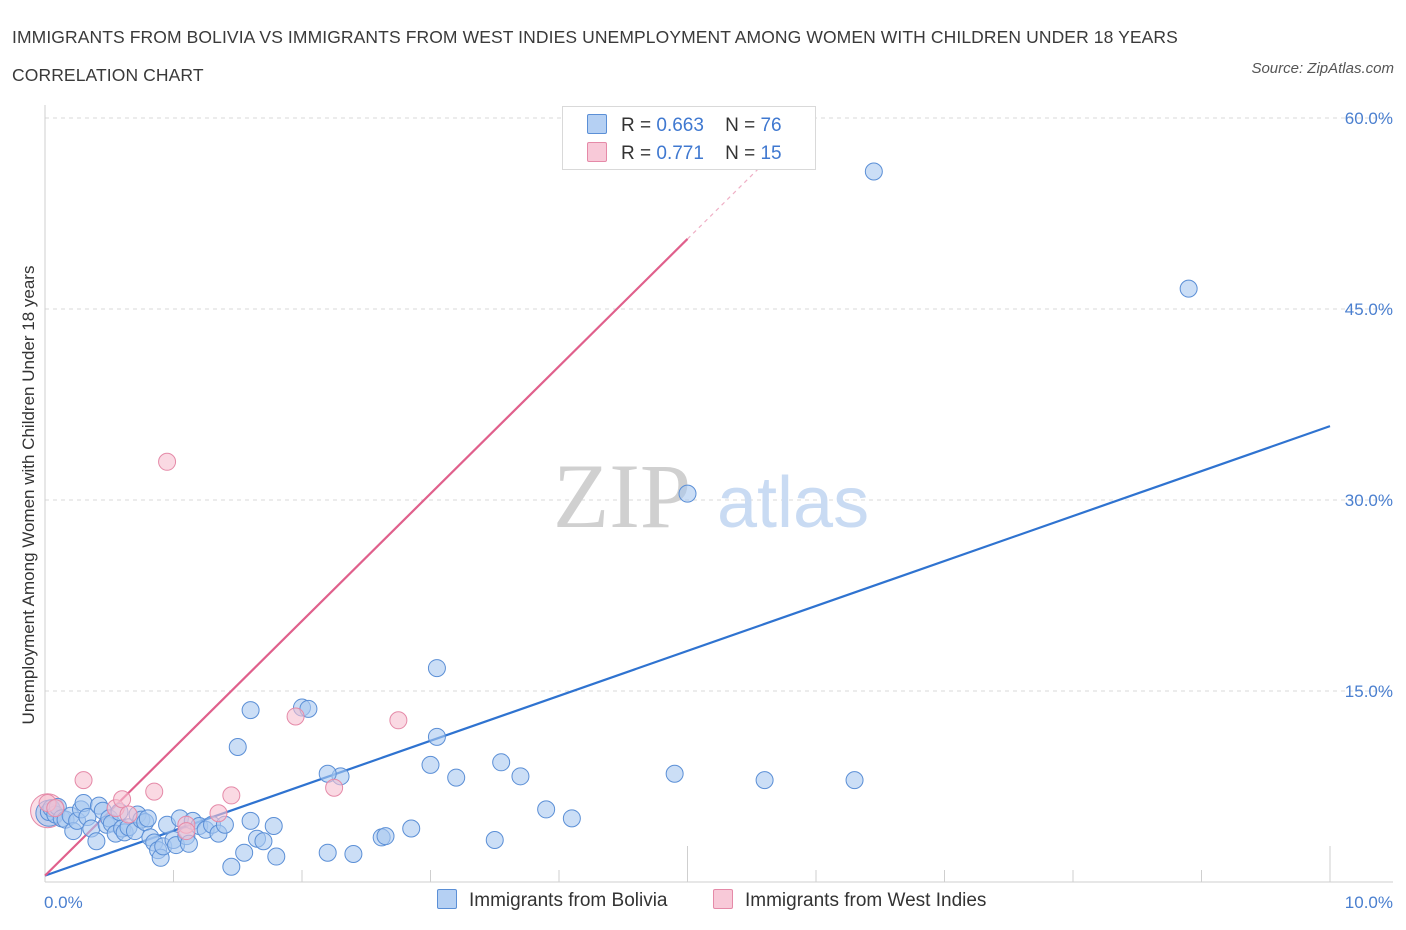 The width and height of the screenshot is (1406, 930). I want to click on legend-r-value-bolivia: 0.663, so click(680, 125).